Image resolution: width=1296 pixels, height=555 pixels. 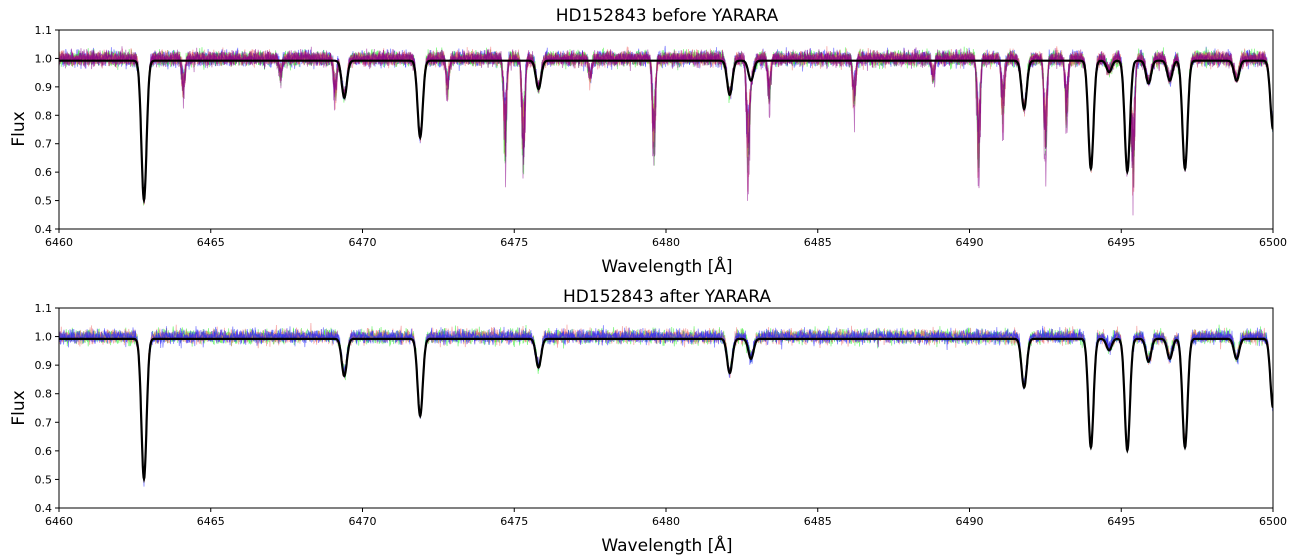 I want to click on chart-title: HD152843 before YARARA, so click(x=667, y=16).